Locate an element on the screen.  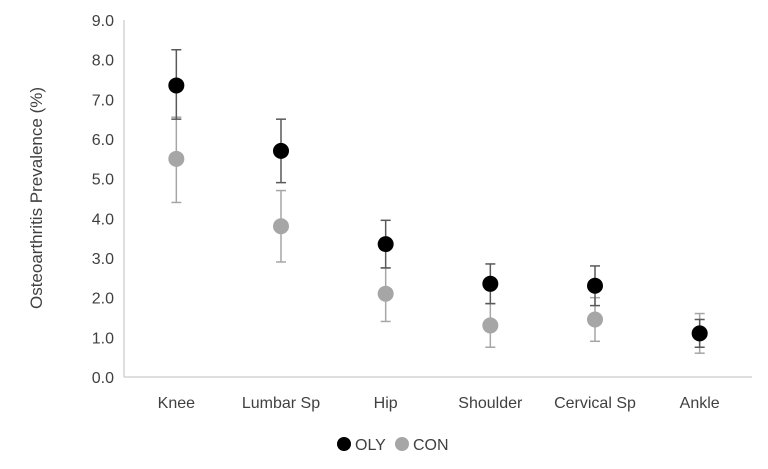
y-tick-label: 6.0 is located at coordinates (103, 140).